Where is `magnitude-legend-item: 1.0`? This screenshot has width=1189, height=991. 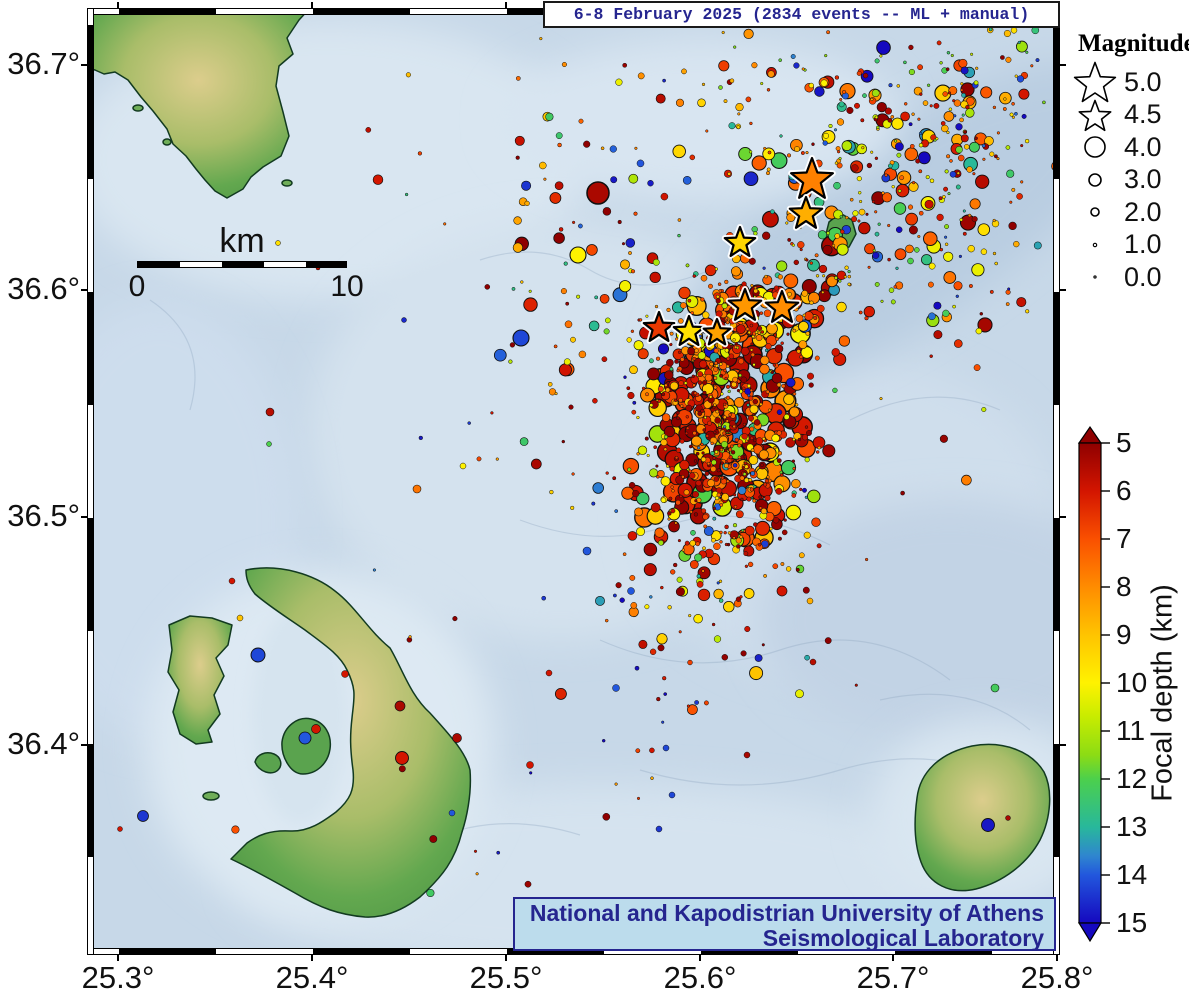
magnitude-legend-item: 1.0 is located at coordinates (1127, 245).